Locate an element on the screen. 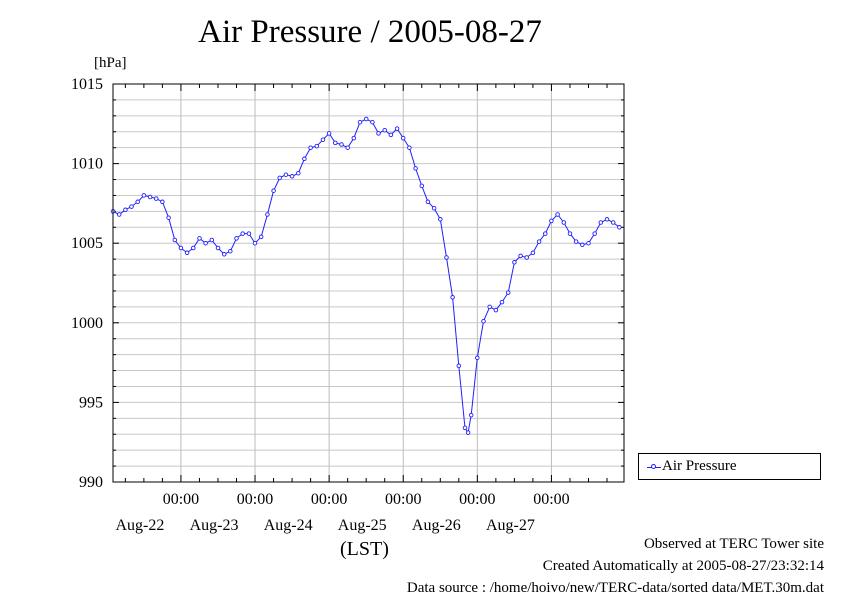 The height and width of the screenshot is (597, 842). y-tick-label: 995 is located at coordinates (91, 402).